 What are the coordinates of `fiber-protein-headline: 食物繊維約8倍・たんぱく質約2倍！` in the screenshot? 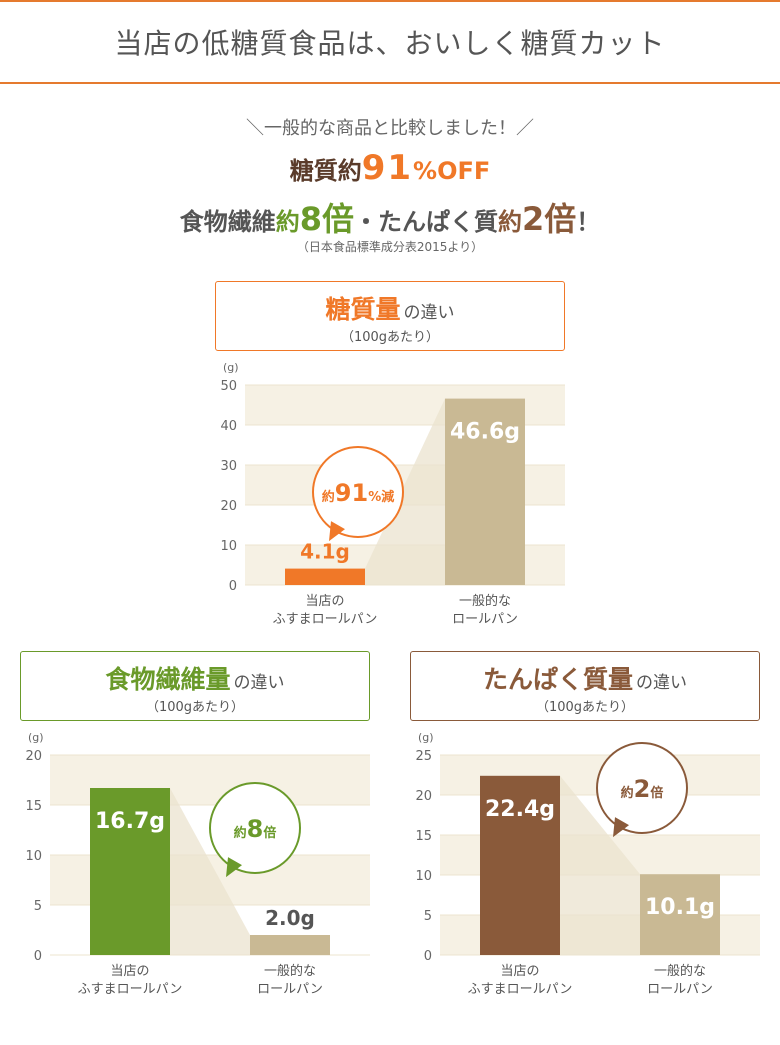 It's located at (390, 217).